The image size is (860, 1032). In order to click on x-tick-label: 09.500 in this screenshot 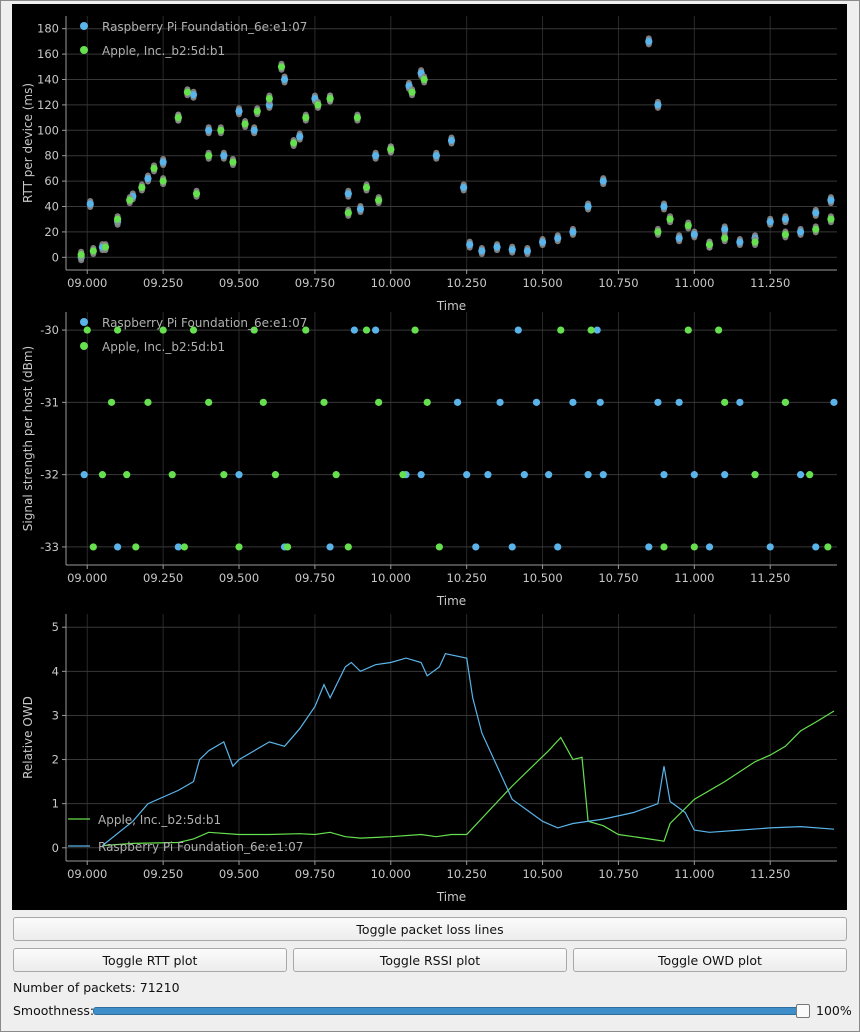, I will do `click(239, 283)`.